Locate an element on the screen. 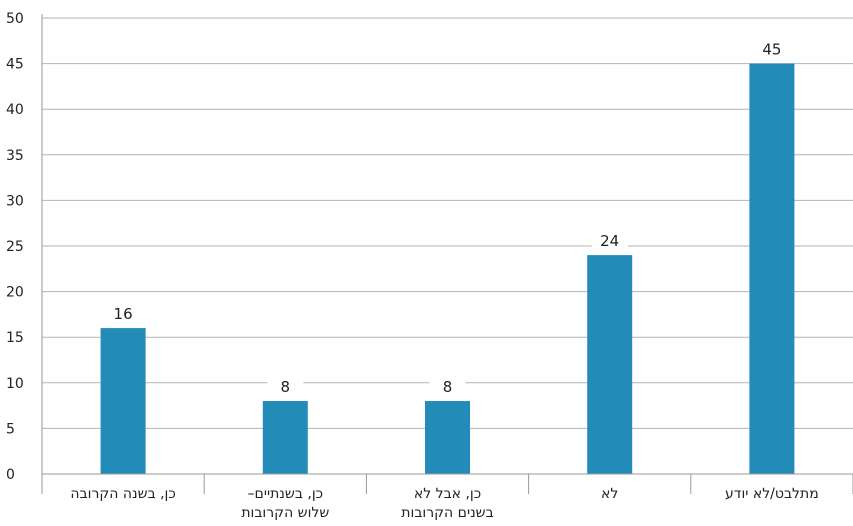  x-tick-label: בשנים הקרובות is located at coordinates (447, 513).